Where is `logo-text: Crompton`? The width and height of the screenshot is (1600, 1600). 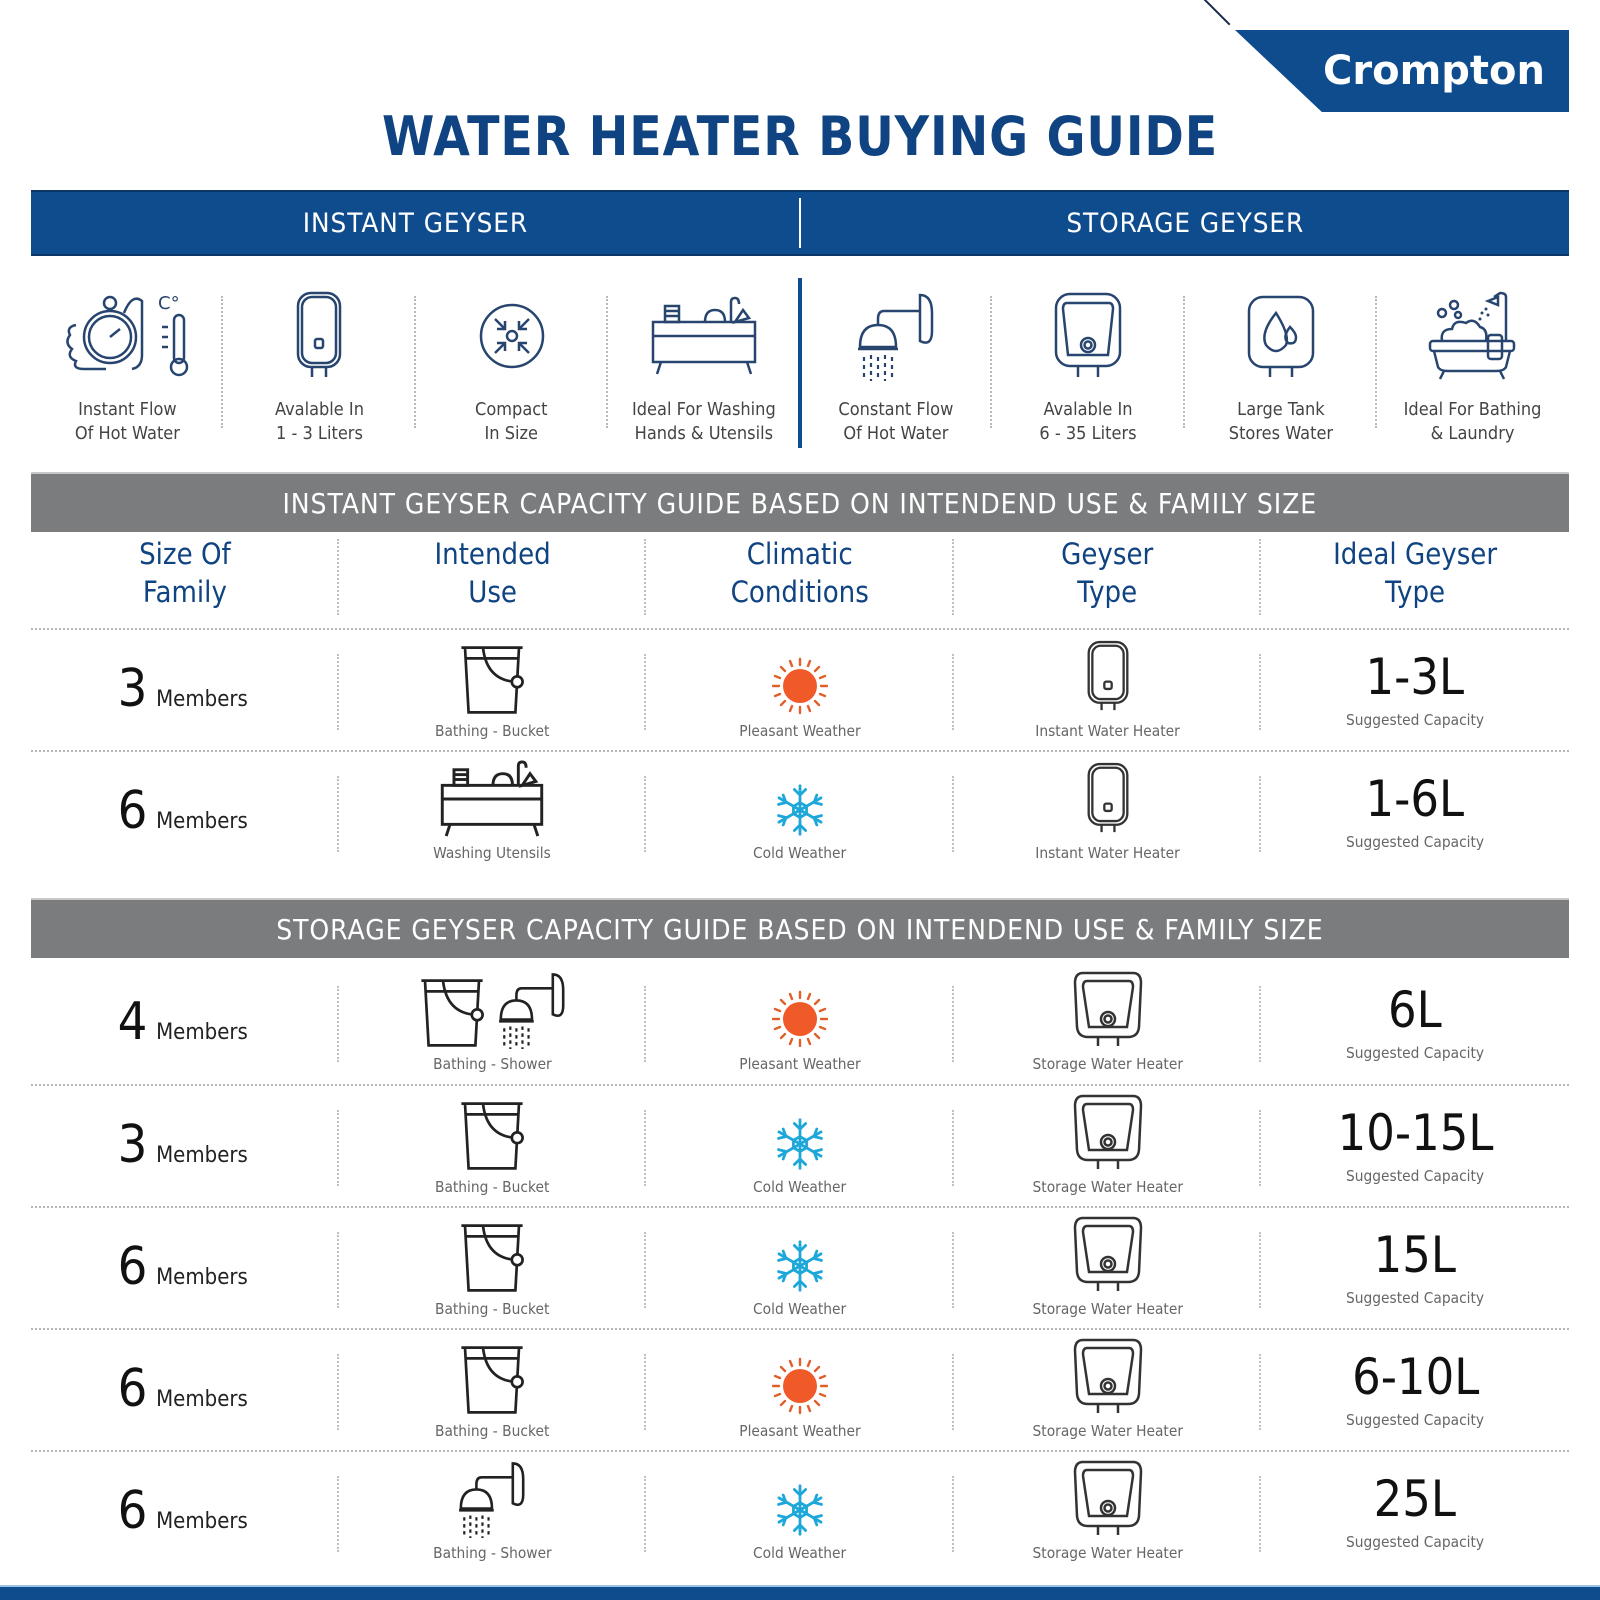 logo-text: Crompton is located at coordinates (1434, 71).